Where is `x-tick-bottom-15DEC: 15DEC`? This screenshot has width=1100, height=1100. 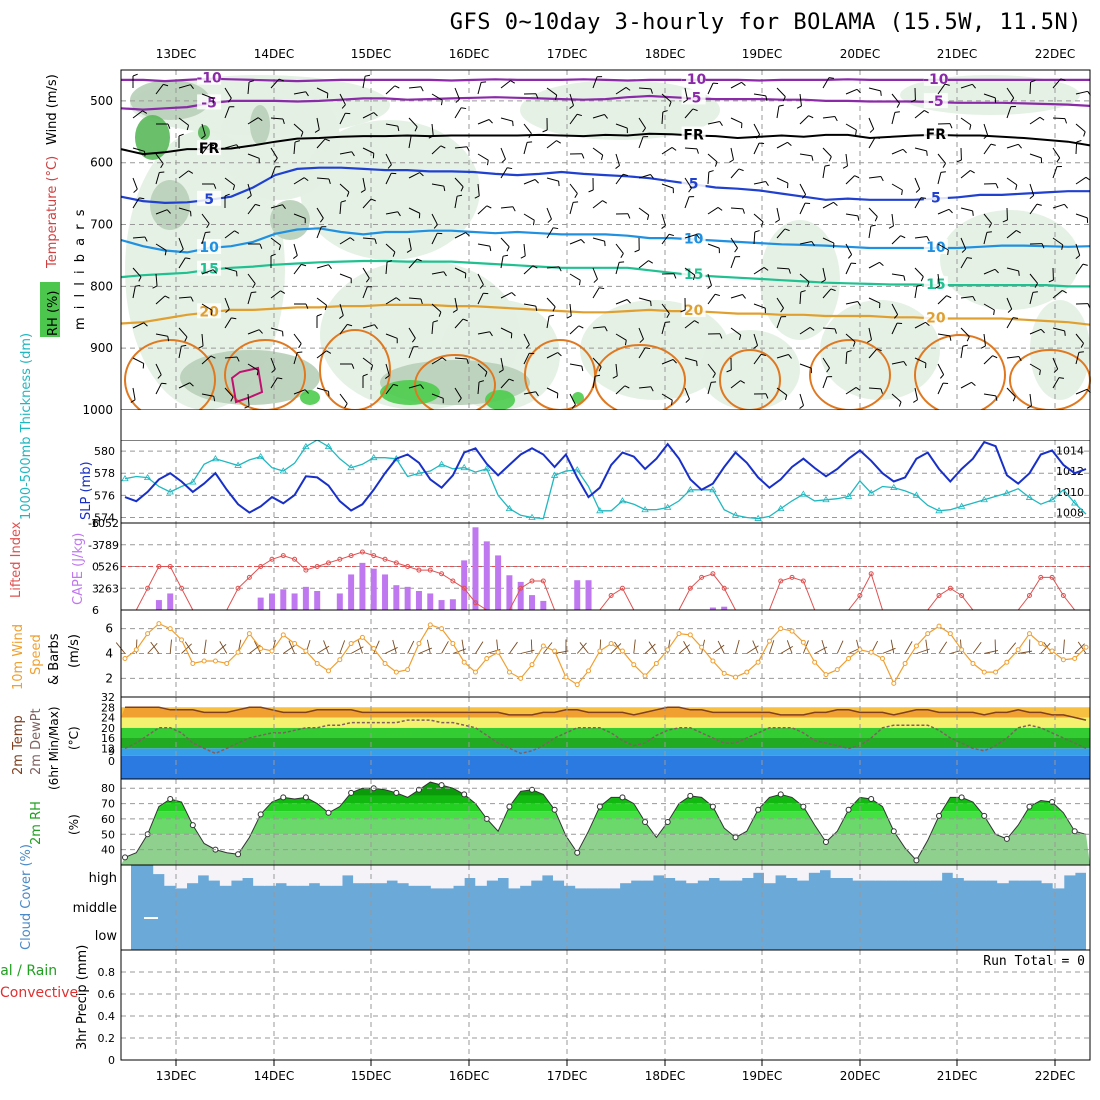 x-tick-bottom-15DEC: 15DEC is located at coordinates (371, 1076).